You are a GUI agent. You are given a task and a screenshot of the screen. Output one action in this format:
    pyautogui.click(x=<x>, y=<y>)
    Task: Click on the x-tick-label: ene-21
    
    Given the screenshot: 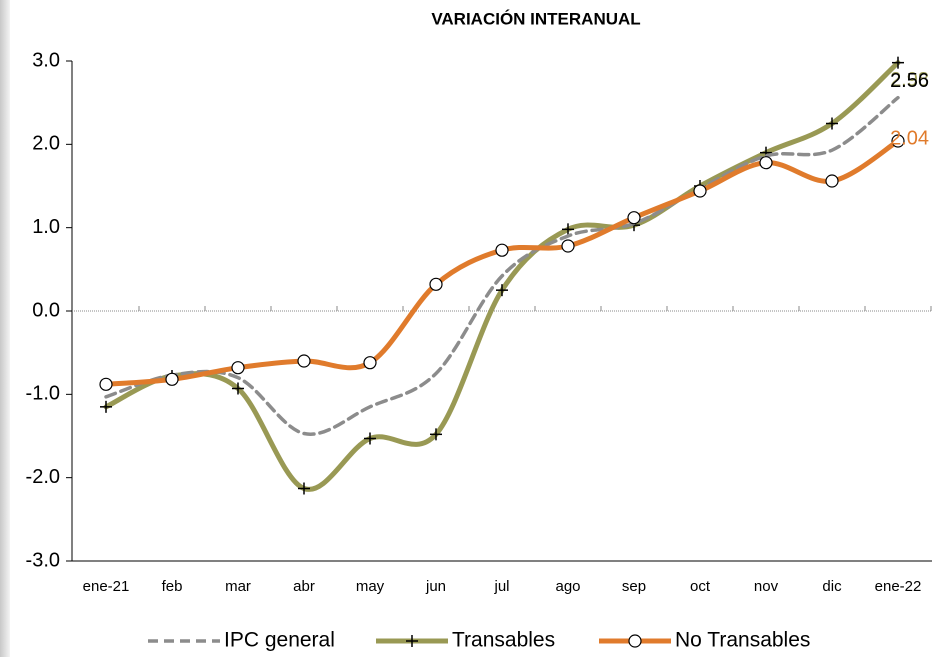 What is the action you would take?
    pyautogui.click(x=106, y=586)
    